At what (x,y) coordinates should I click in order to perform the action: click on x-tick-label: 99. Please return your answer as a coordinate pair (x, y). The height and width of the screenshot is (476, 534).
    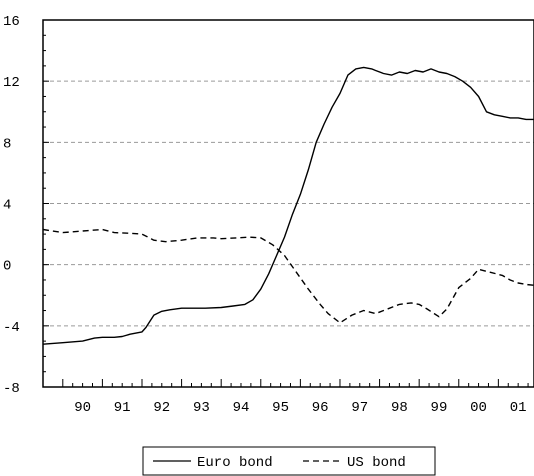
    Looking at the image, I should click on (439, 408).